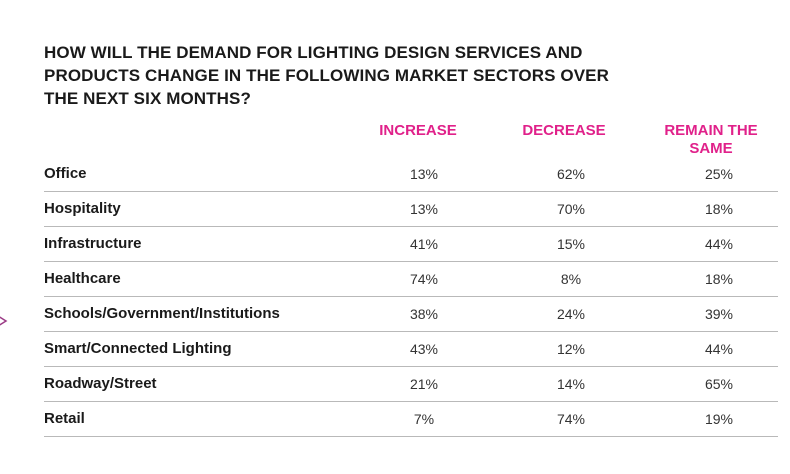 Image resolution: width=790 pixels, height=474 pixels. Describe the element at coordinates (65, 173) in the screenshot. I see `row-label: Office` at that location.